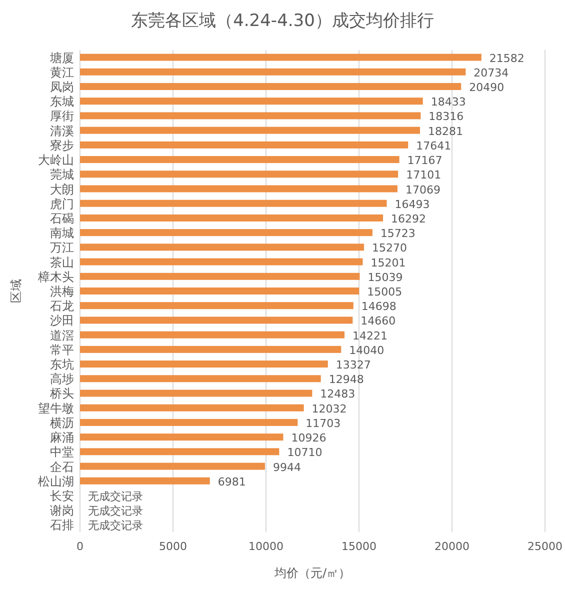 The image size is (565, 593). Describe the element at coordinates (62, 423) in the screenshot. I see `y-tick-label: 横沥` at that location.